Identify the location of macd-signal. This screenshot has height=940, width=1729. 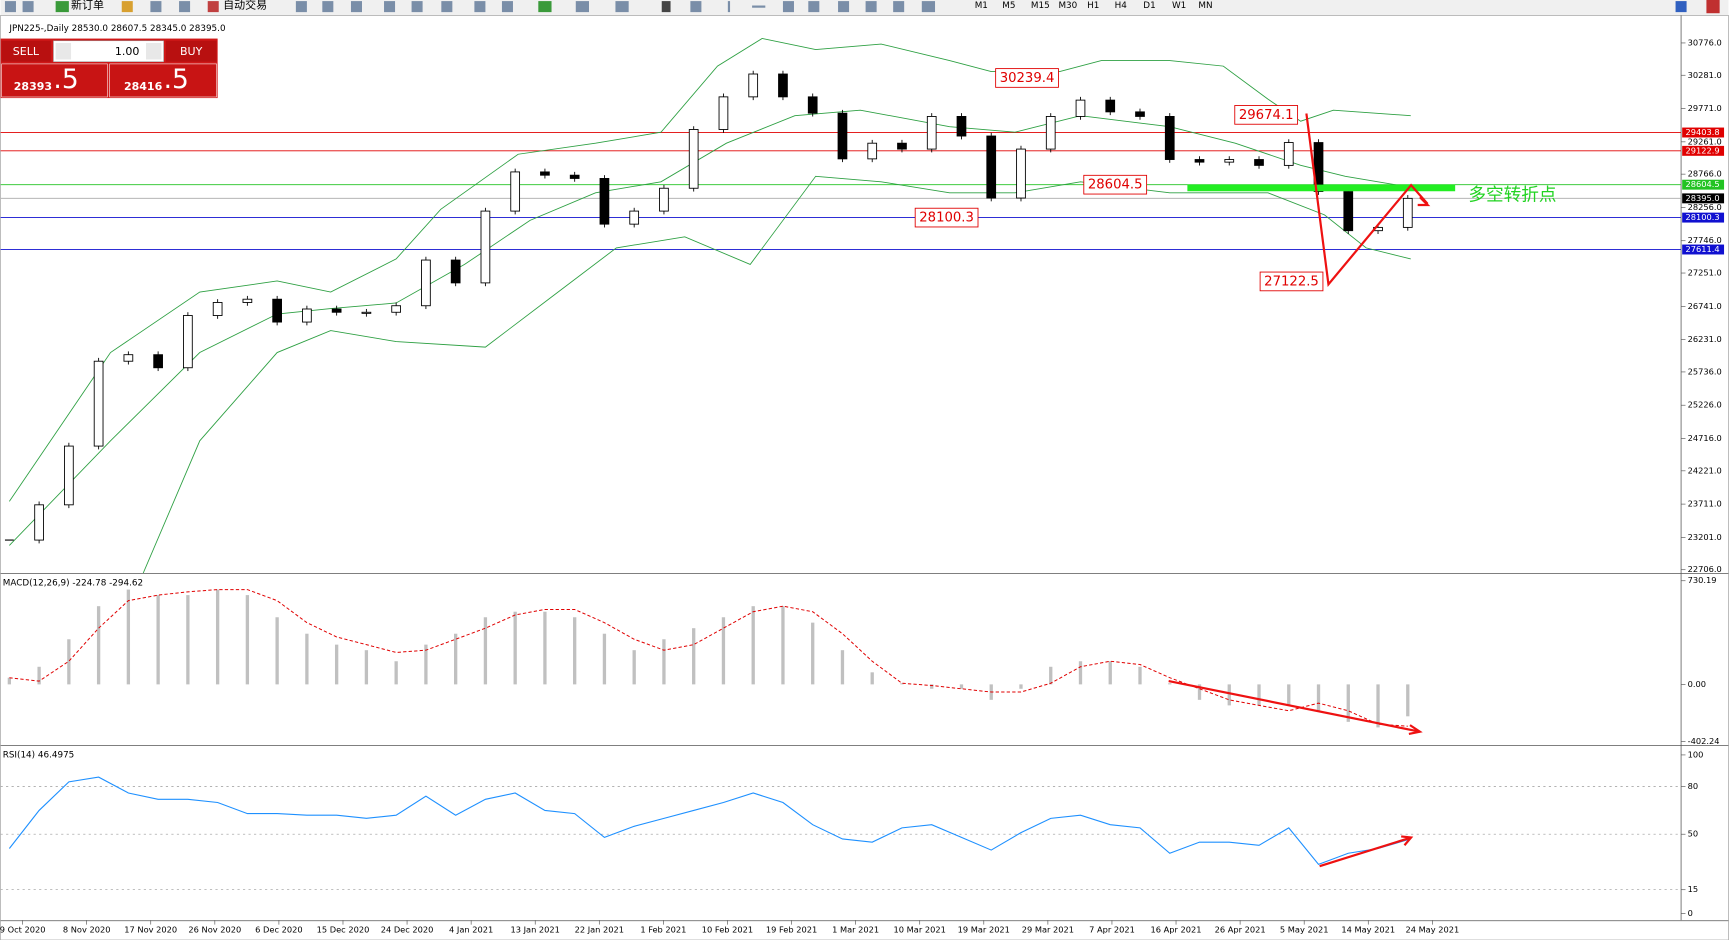
(708, 658).